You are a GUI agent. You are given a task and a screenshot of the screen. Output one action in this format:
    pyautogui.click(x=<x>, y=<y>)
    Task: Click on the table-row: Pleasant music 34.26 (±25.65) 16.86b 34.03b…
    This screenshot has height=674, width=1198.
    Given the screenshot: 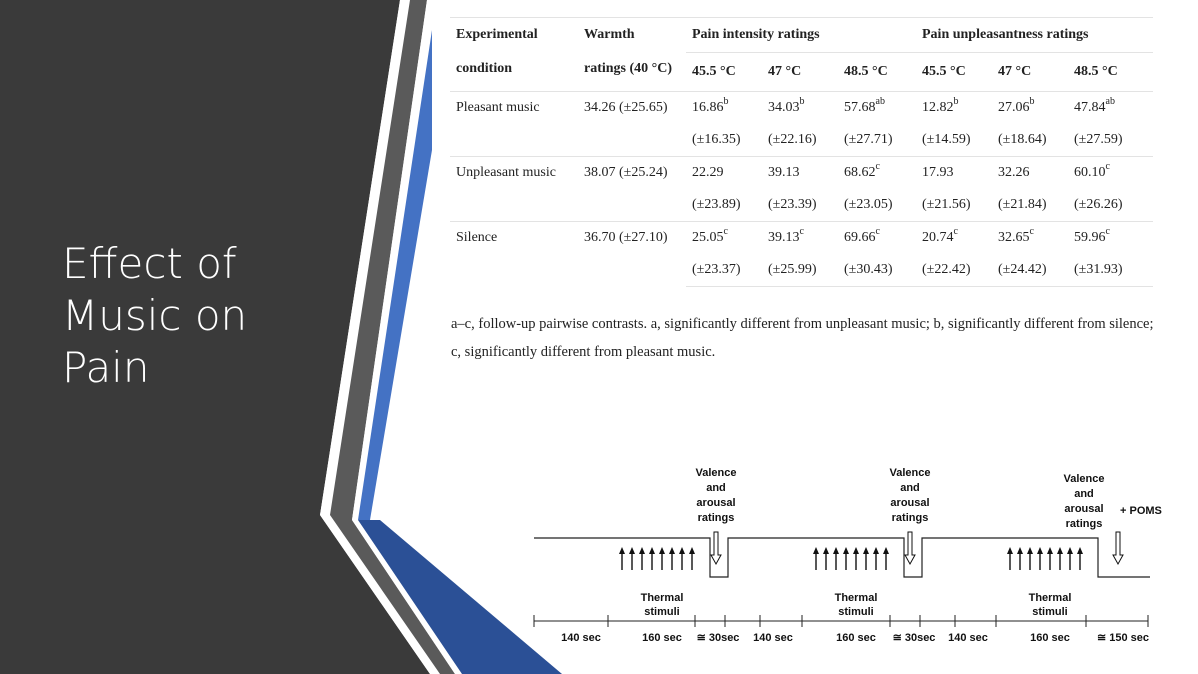 What is the action you would take?
    pyautogui.click(x=801, y=124)
    